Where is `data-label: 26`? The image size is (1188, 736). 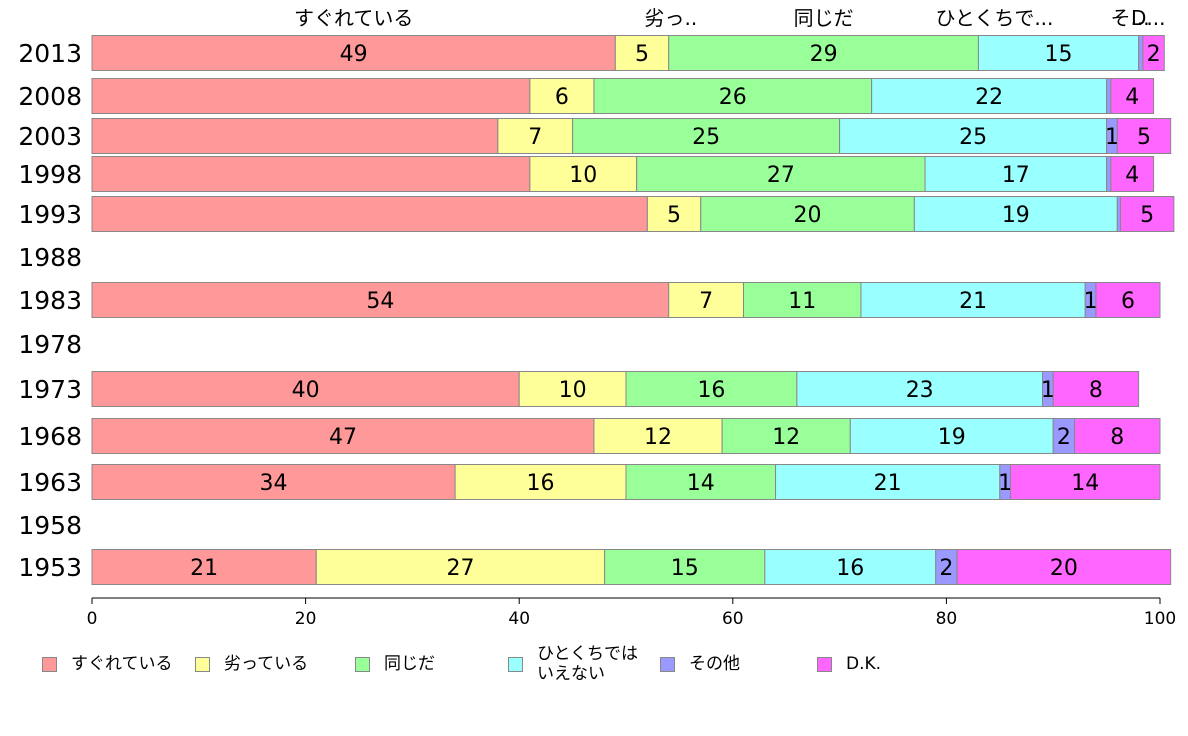 data-label: 26 is located at coordinates (733, 97).